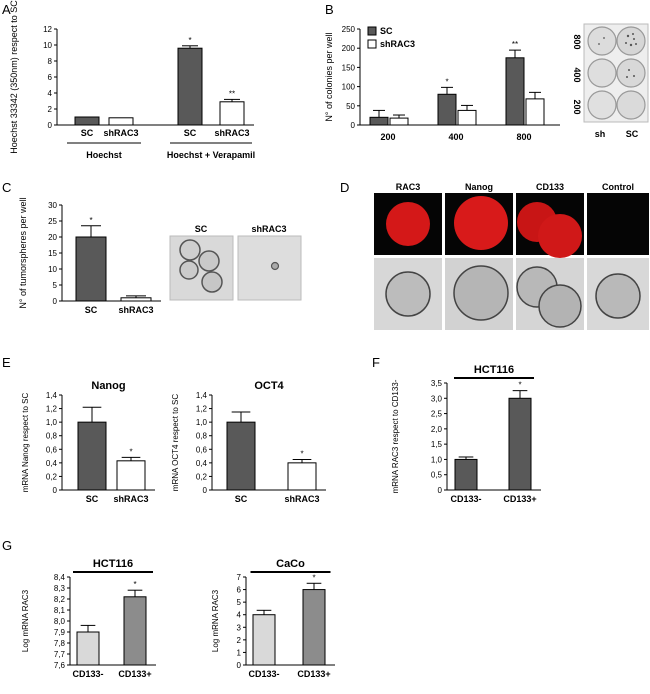 This screenshot has width=650, height=694. Describe the element at coordinates (202, 476) in the screenshot. I see `y-tick-label-E2-1: 0,2` at that location.